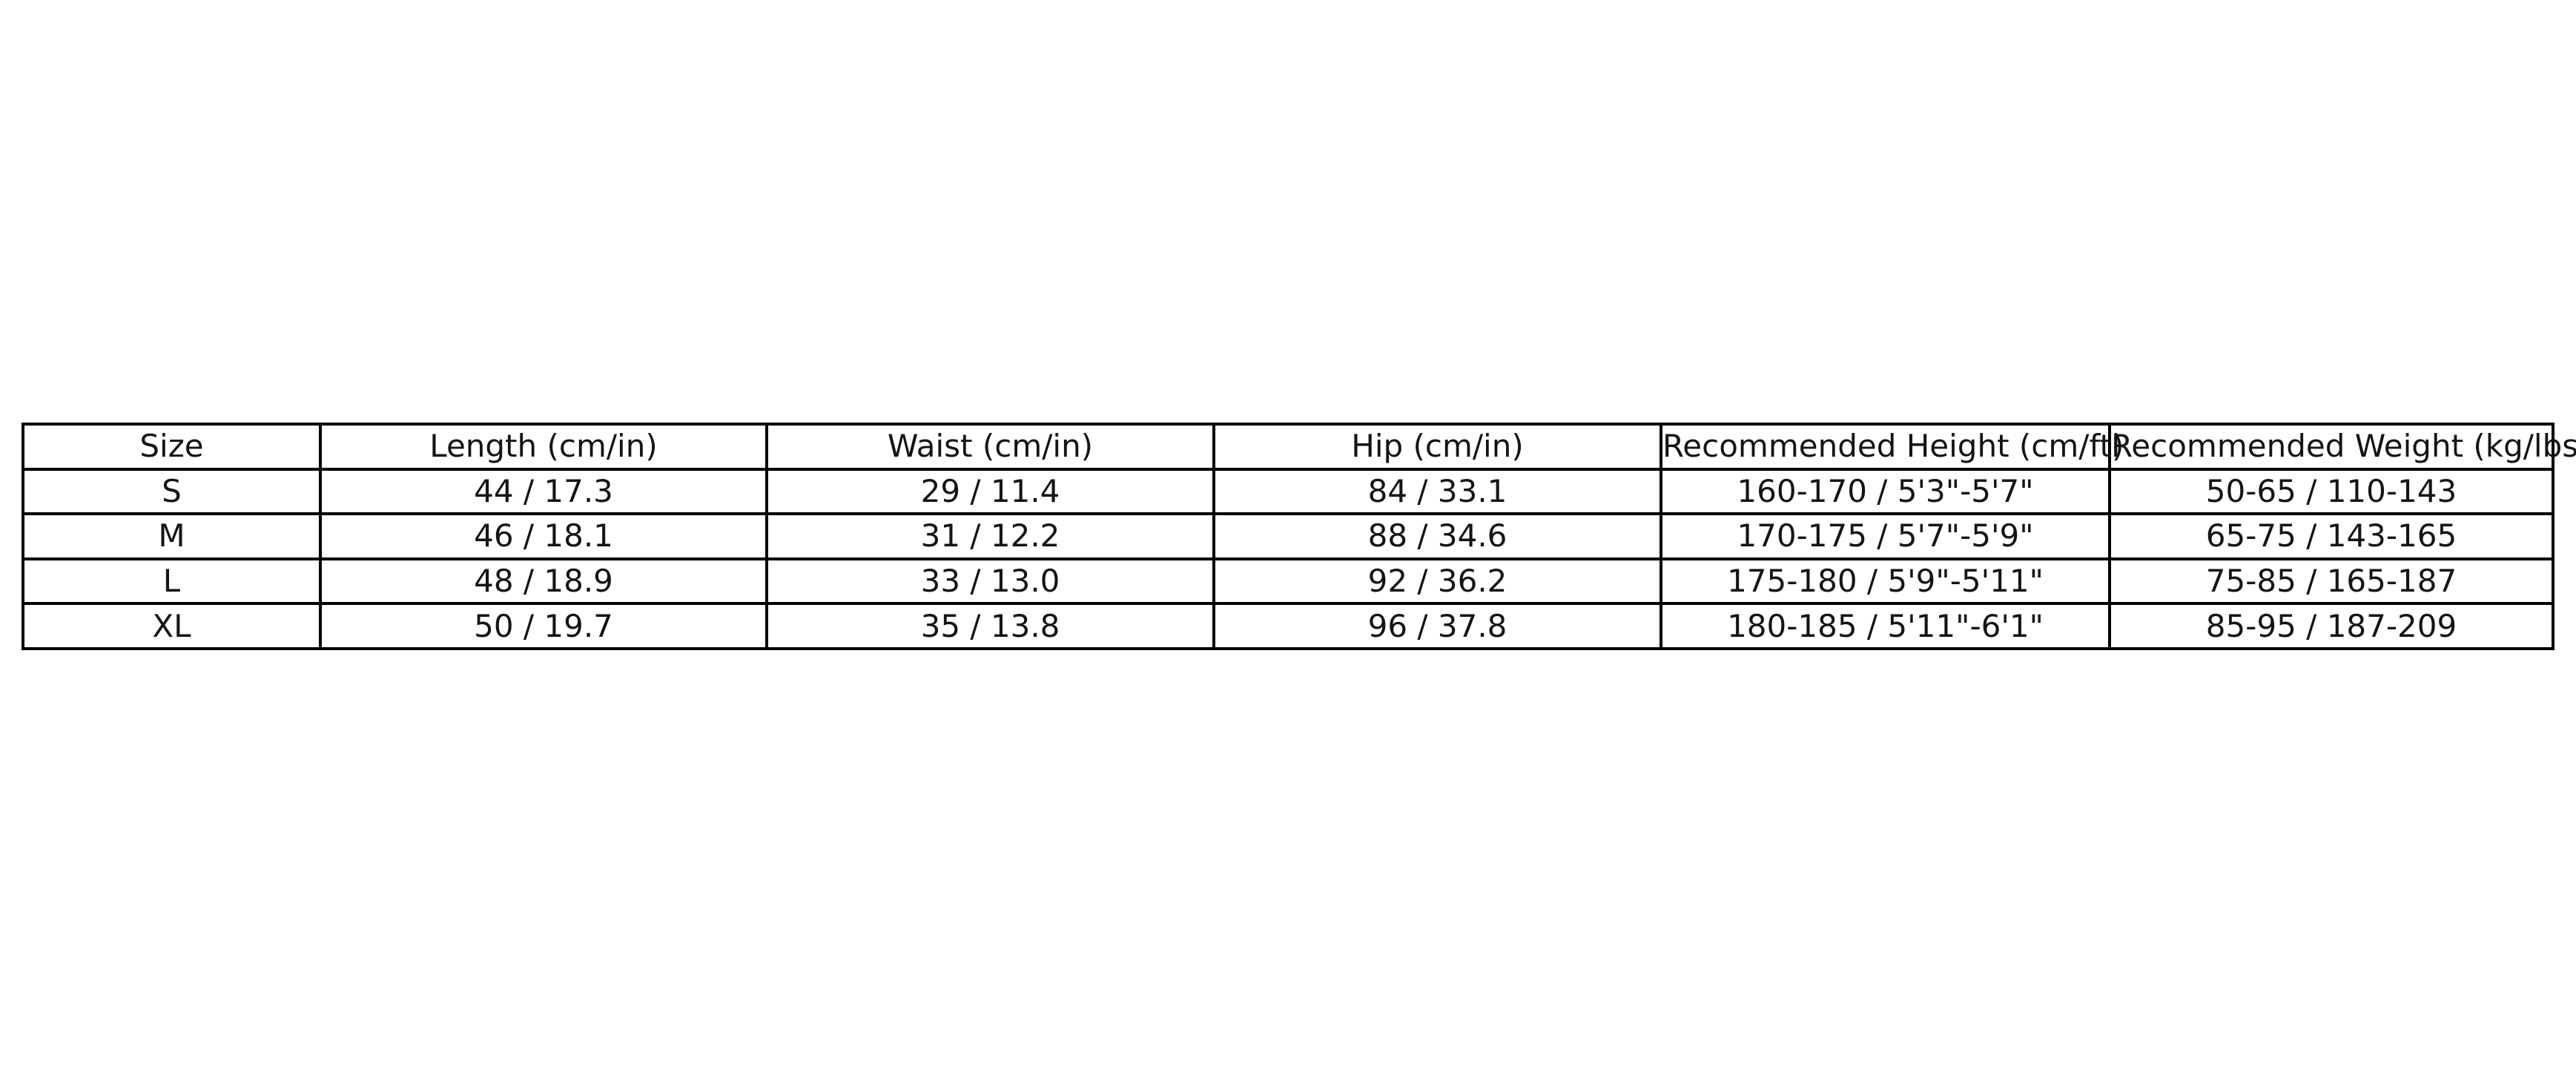 This screenshot has width=2576, height=1072. What do you see at coordinates (2331, 492) in the screenshot?
I see `cell-recommended-weight: 50-65 / 110-143` at bounding box center [2331, 492].